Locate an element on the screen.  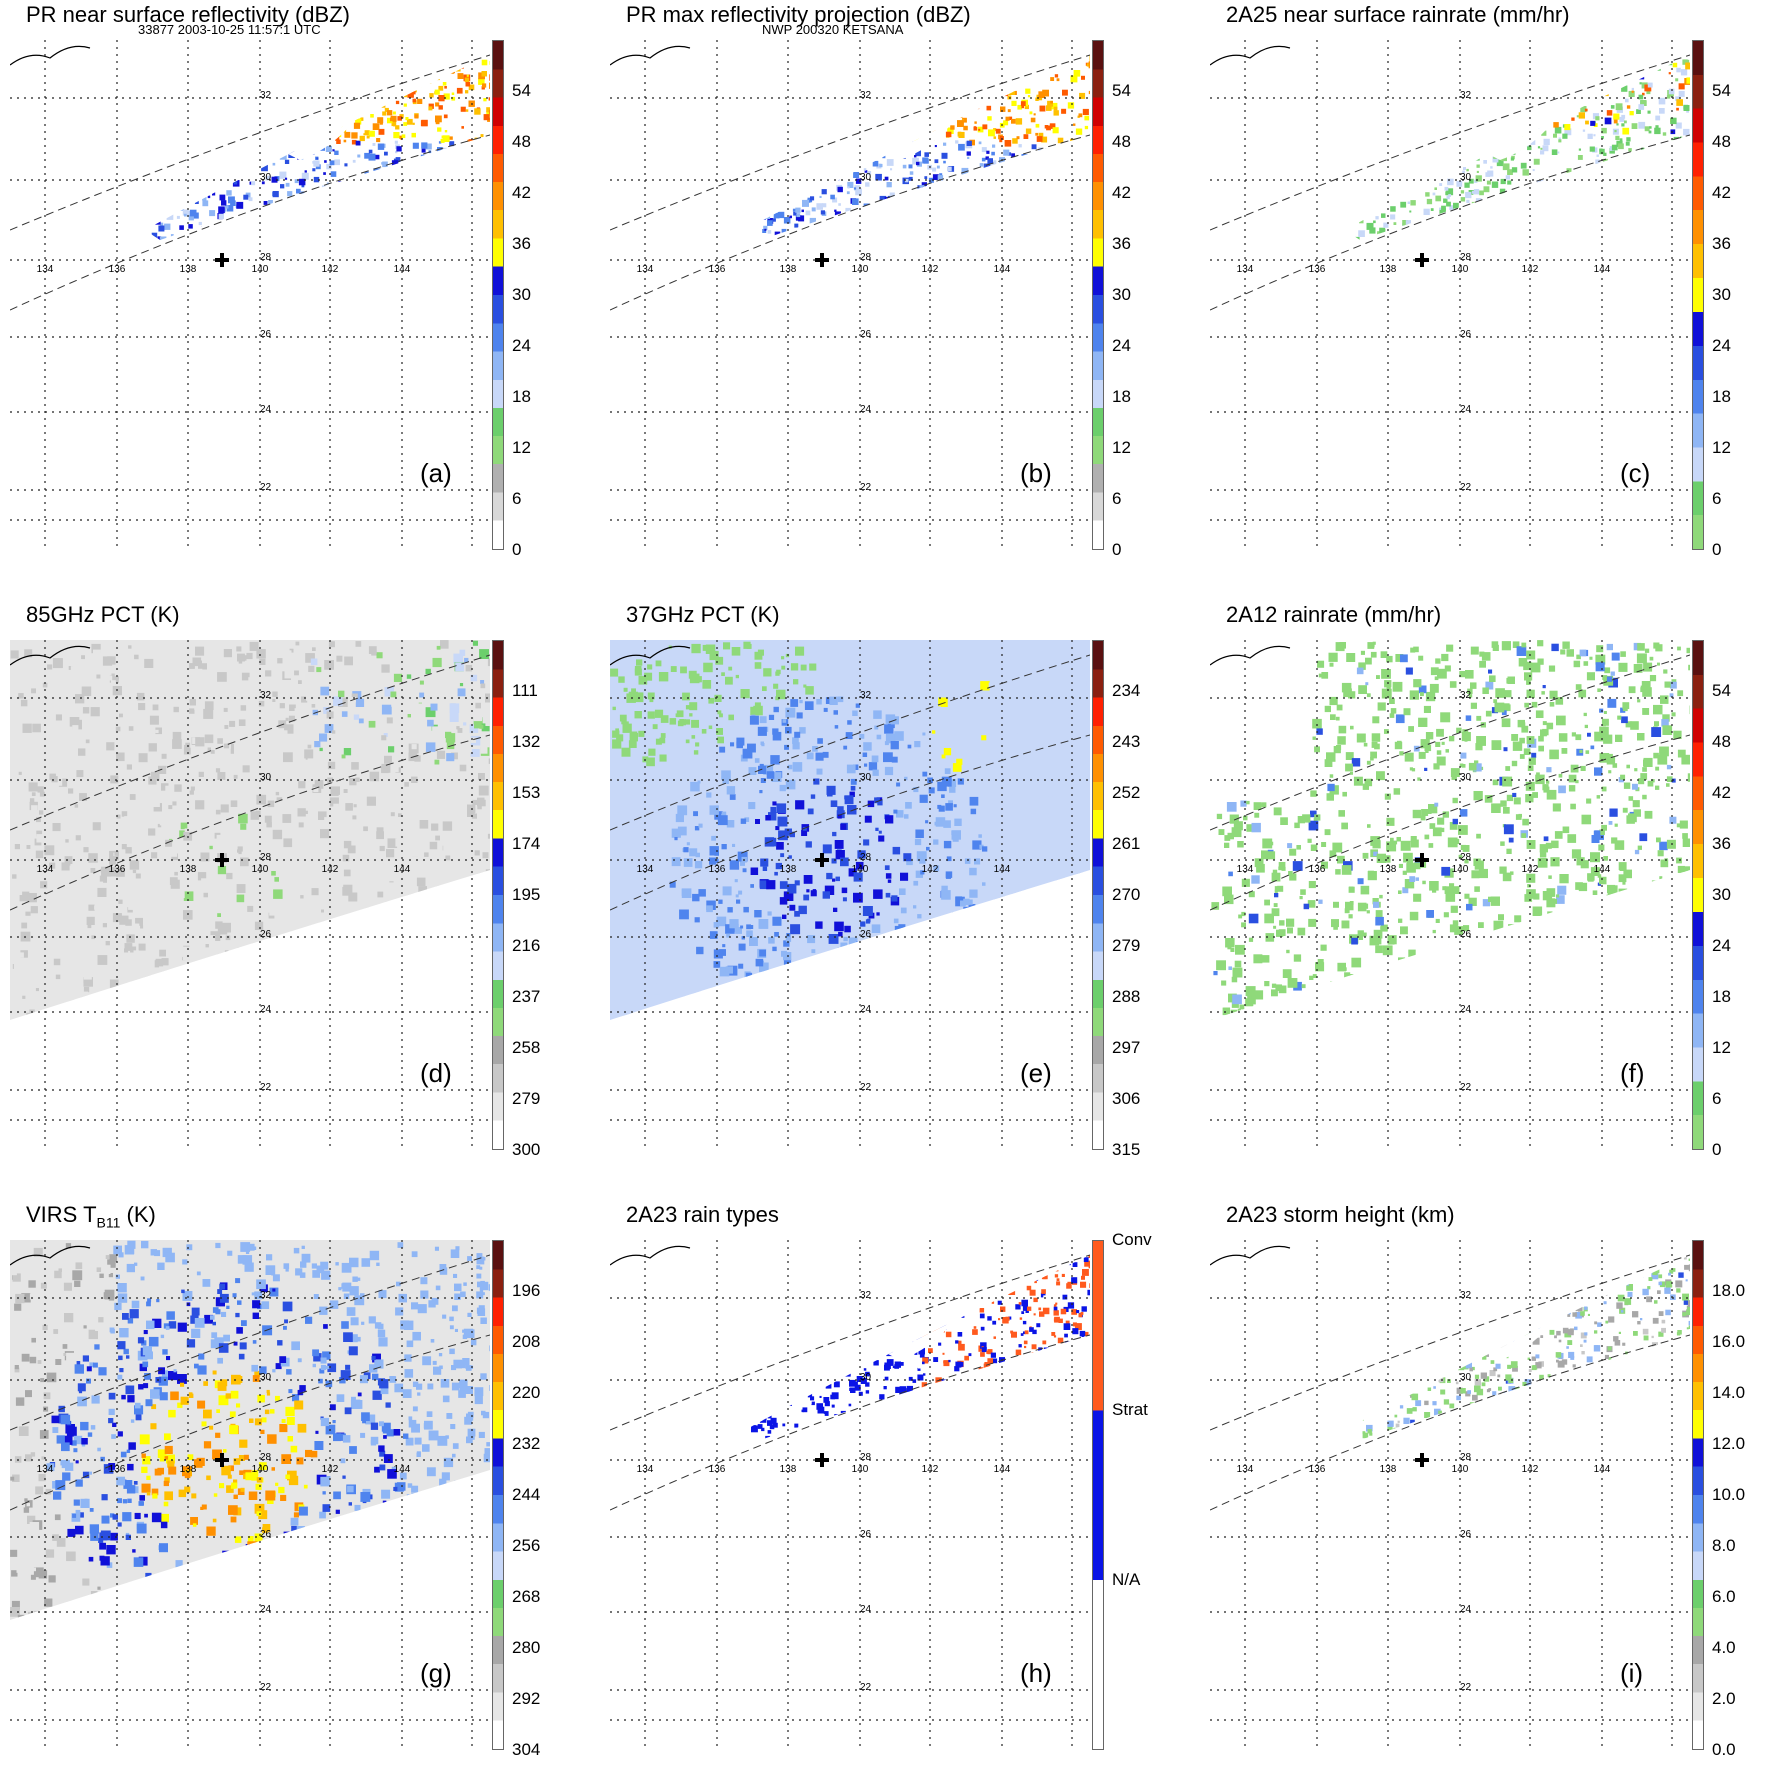
colorbar-ticks-g: 304 292 280 268 256 244 232 220 208 196 is located at coordinates (542, 1499).